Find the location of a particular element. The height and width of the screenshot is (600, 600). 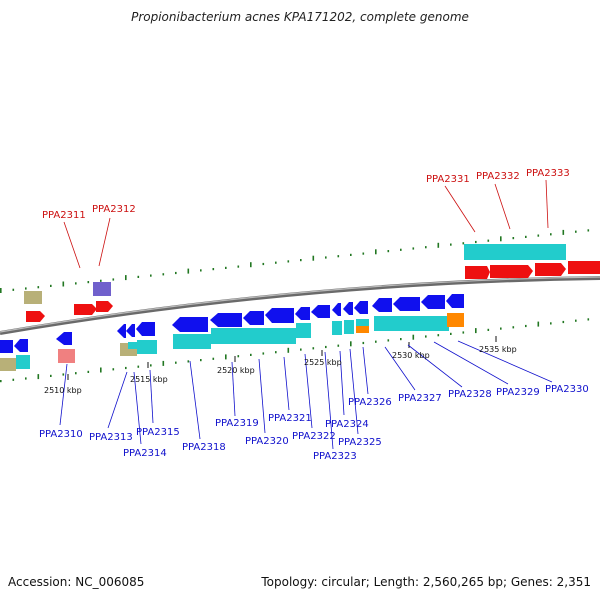

gene-label: PPA2318 is located at coordinates (204, 447).